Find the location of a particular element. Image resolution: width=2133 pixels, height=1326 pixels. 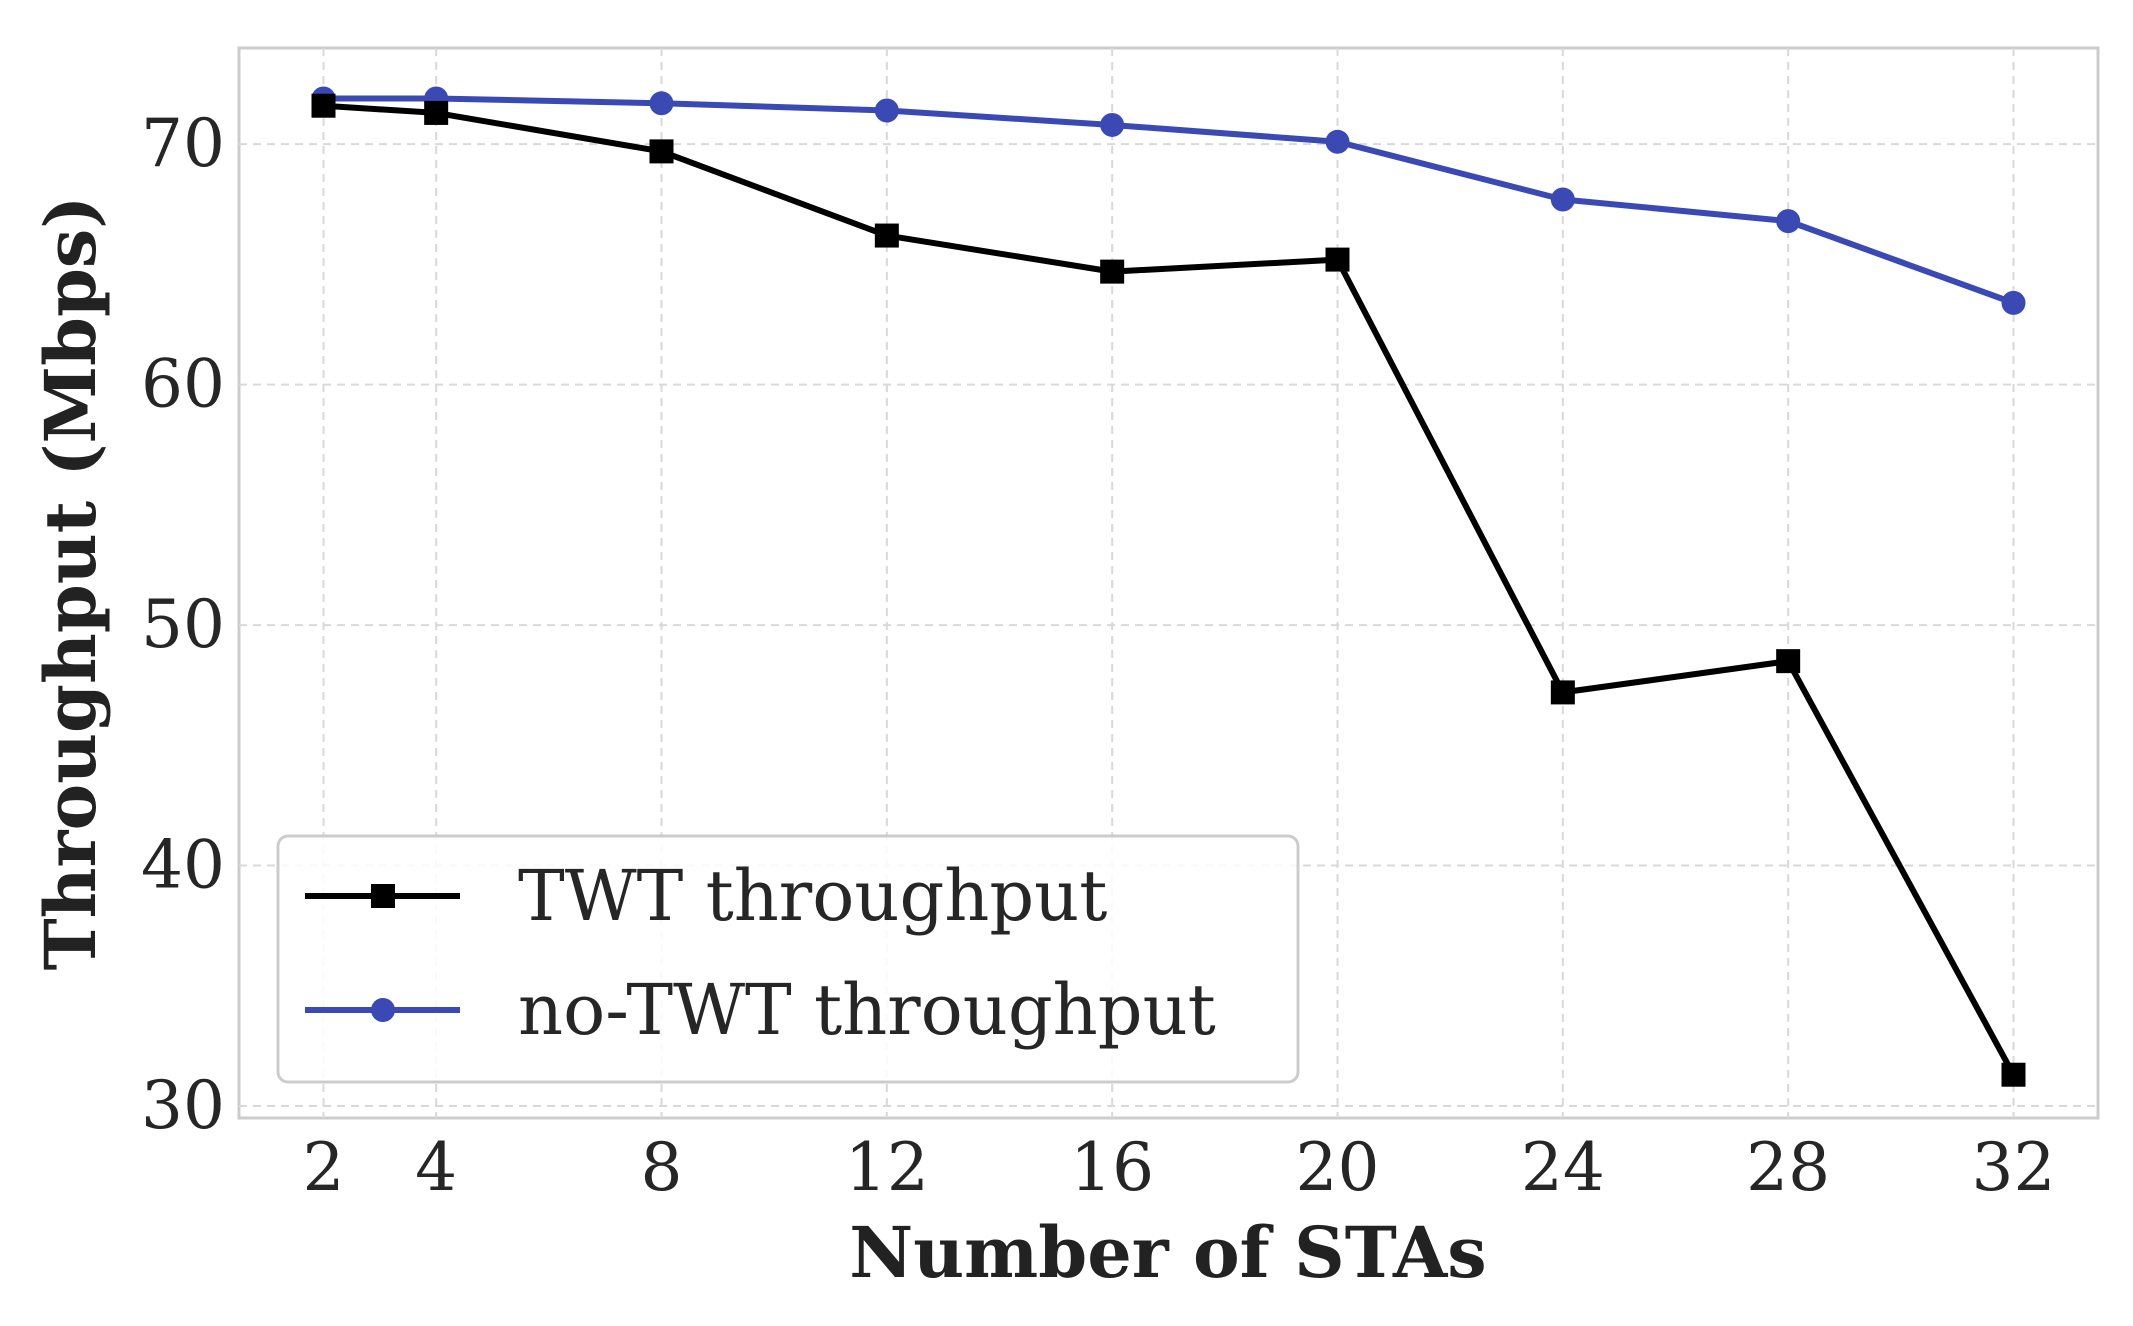

x-tick-label: 20 is located at coordinates (1338, 1167).